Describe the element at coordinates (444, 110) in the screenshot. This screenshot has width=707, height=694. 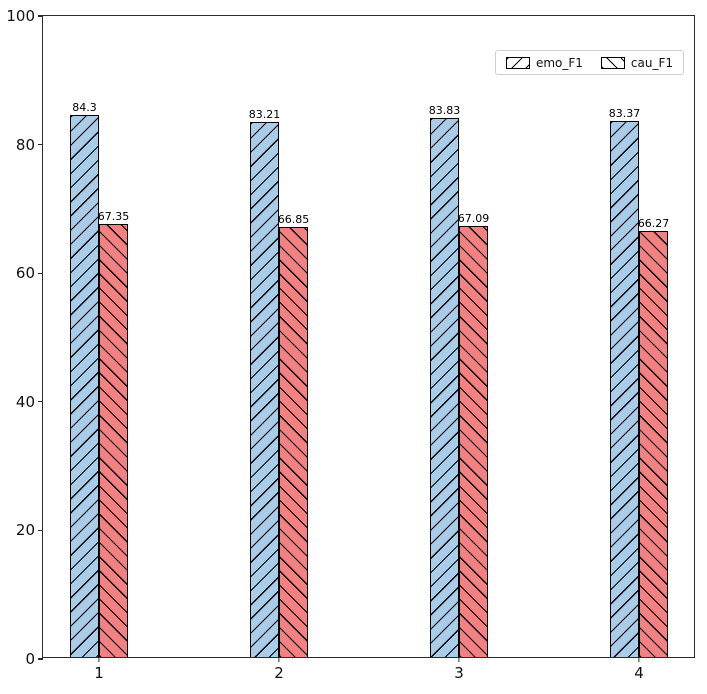
I see `bar-value-label: 83.83` at that location.